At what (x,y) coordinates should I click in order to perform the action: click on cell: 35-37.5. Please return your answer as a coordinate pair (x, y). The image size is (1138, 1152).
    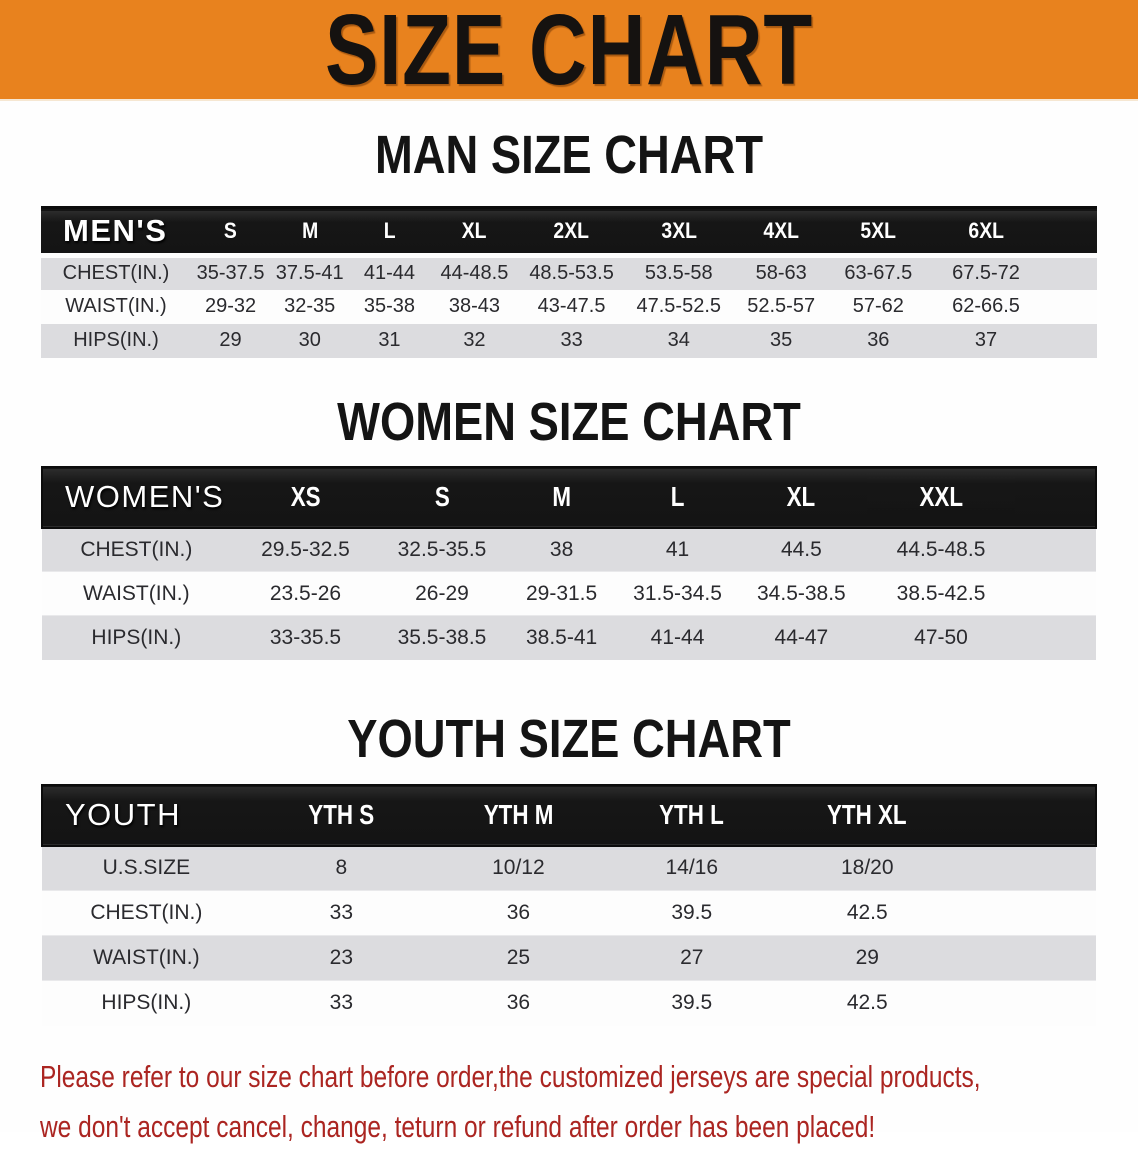
    Looking at the image, I should click on (230, 271).